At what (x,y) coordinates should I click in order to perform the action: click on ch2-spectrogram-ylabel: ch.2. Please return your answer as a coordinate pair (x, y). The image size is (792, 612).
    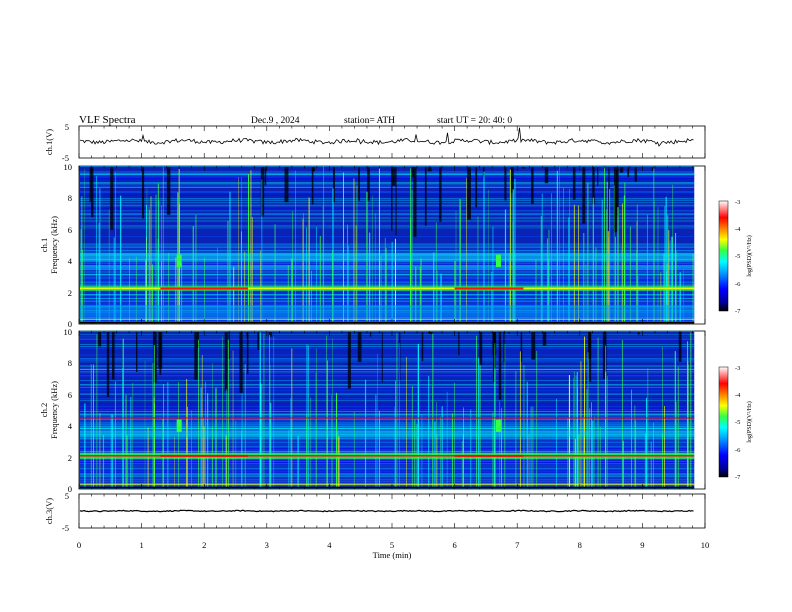
    Looking at the image, I should click on (44, 410).